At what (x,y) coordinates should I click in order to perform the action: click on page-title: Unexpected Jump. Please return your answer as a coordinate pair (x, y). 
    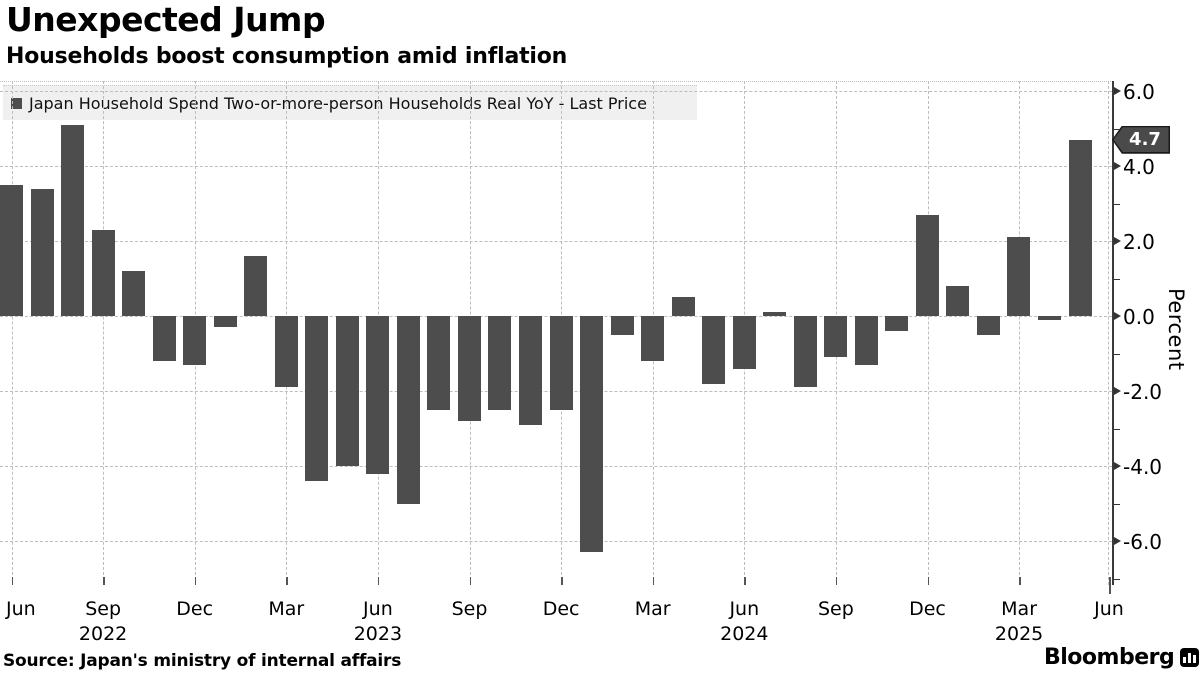
    Looking at the image, I should click on (166, 19).